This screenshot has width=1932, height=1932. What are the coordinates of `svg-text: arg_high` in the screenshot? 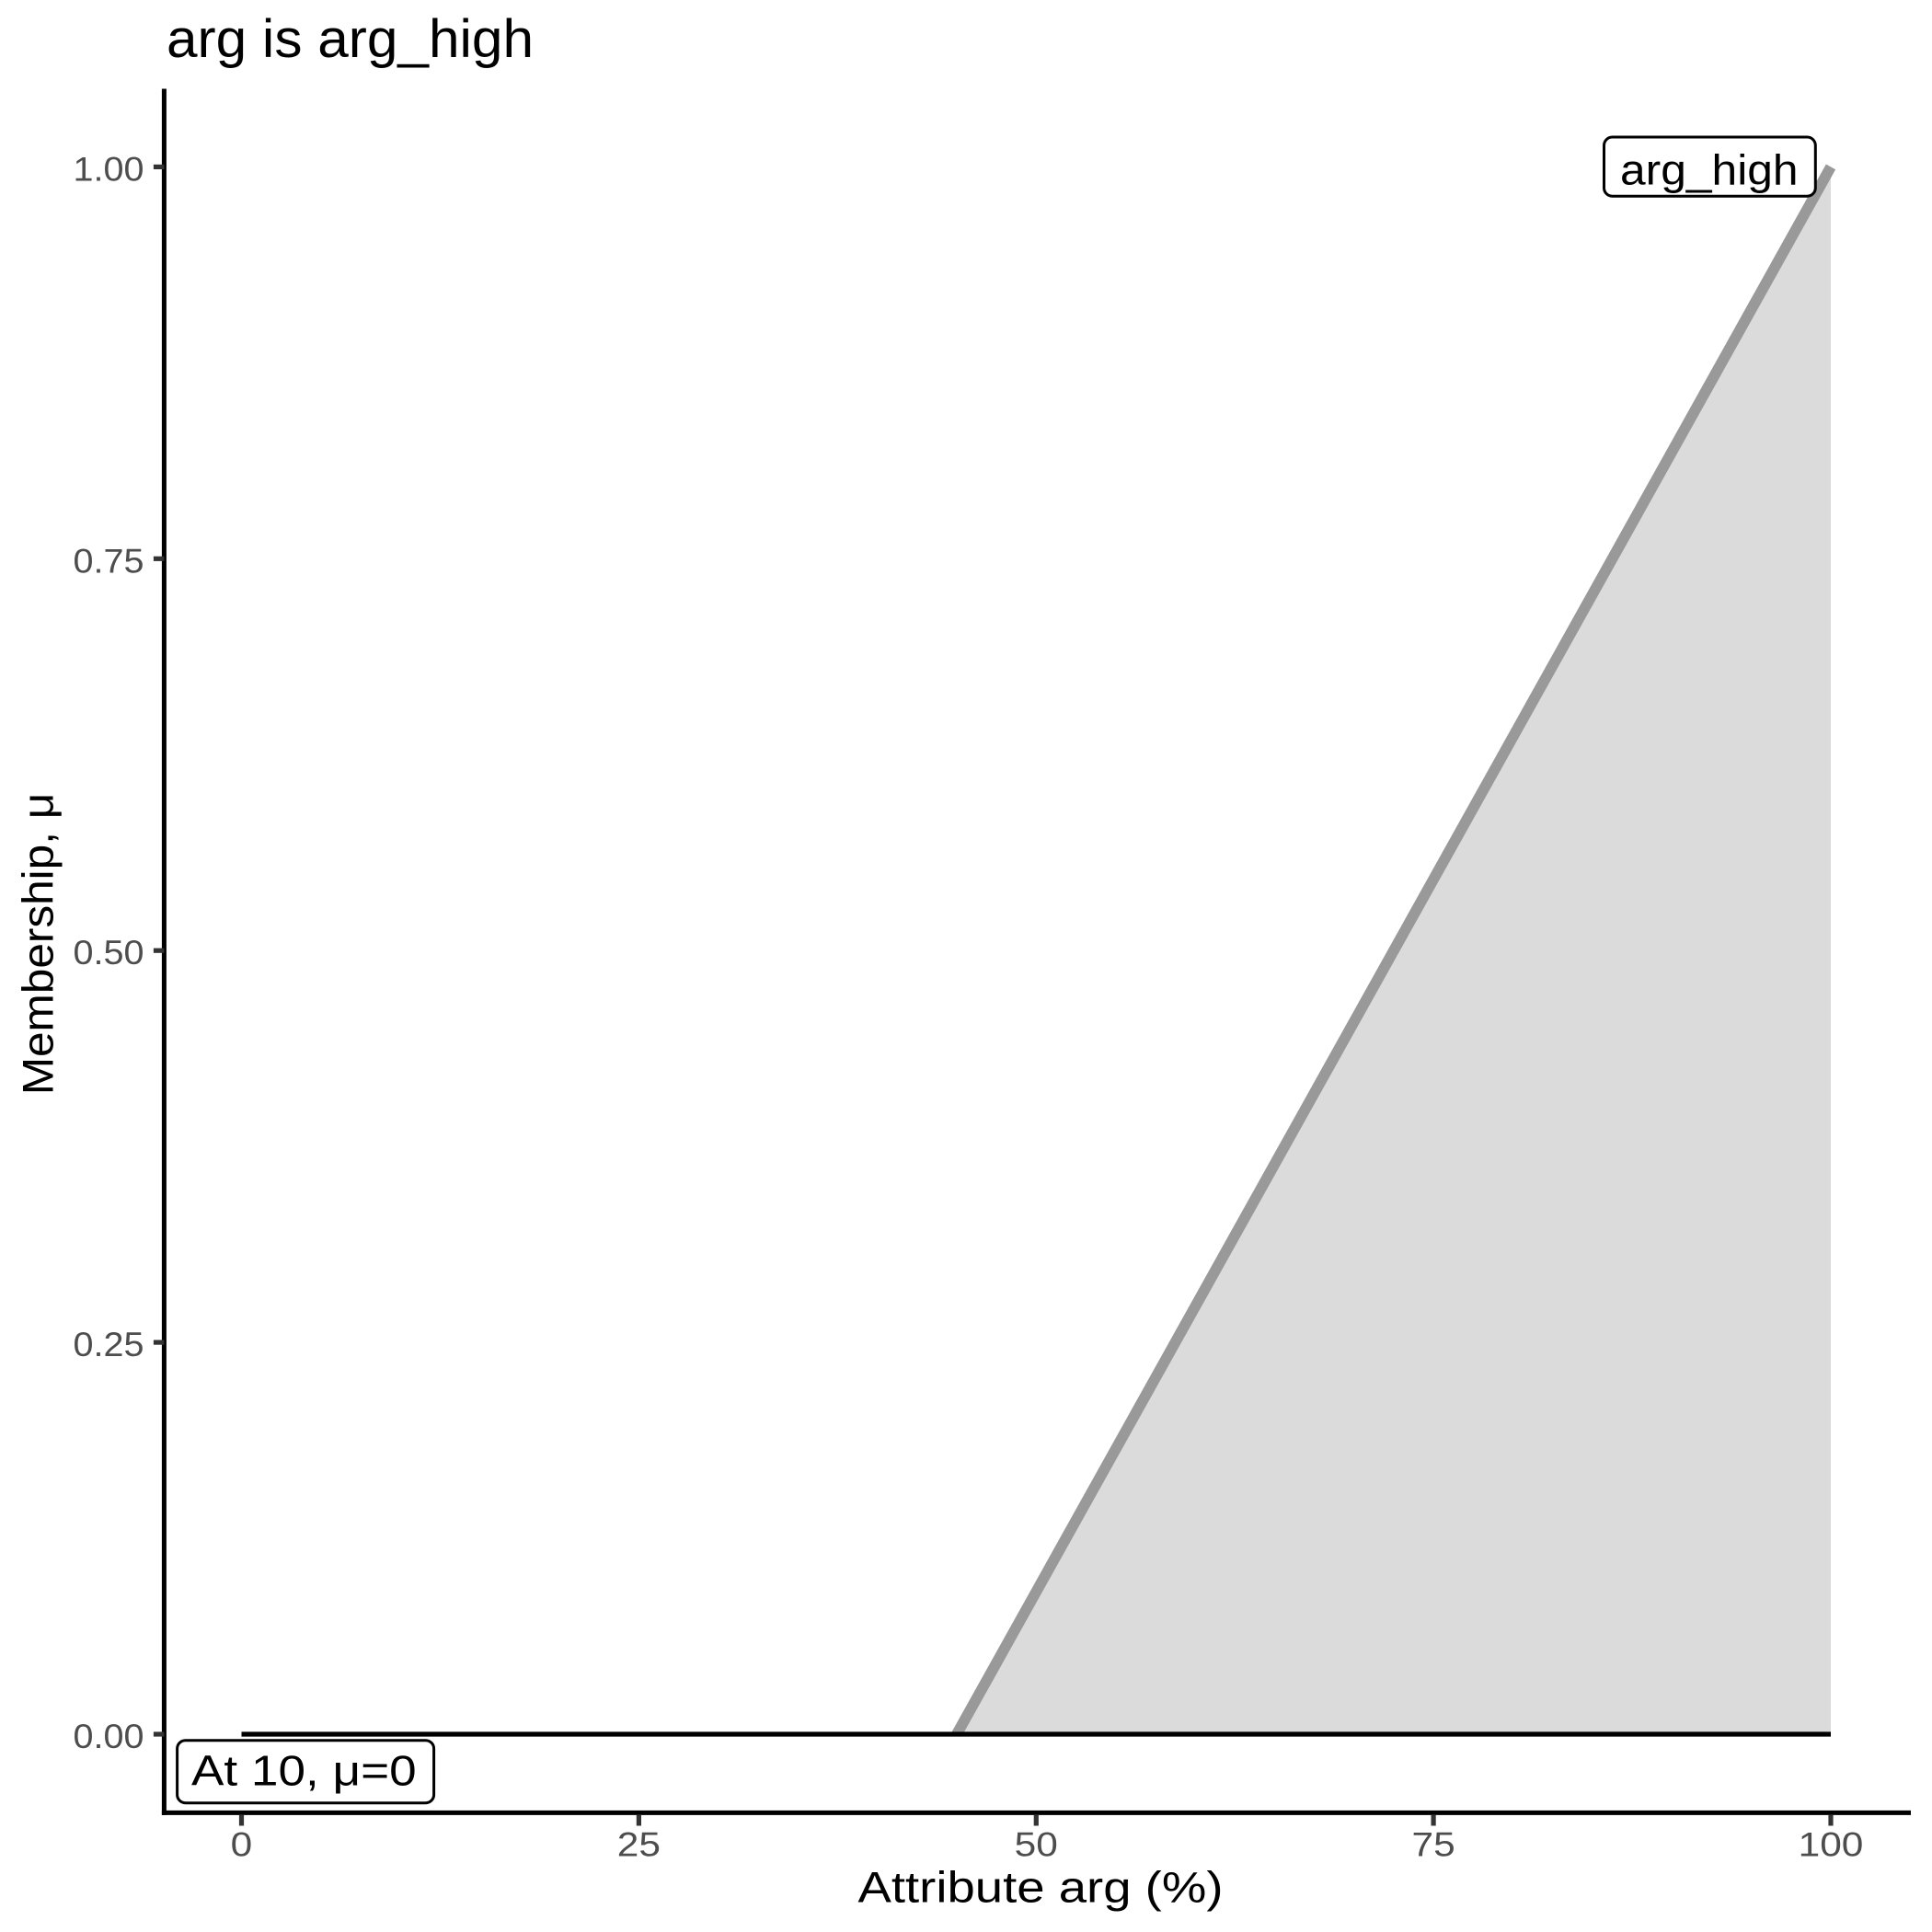 It's located at (1709, 170).